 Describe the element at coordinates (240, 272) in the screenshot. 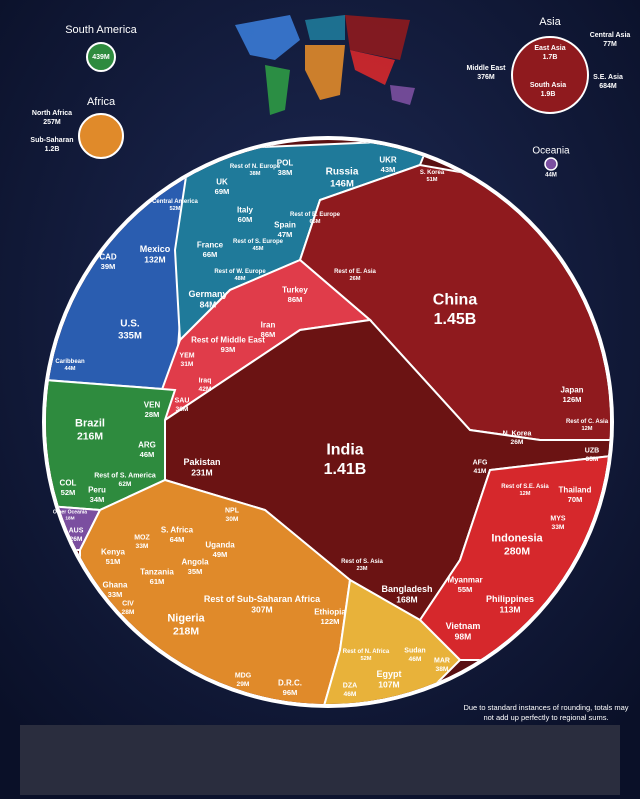

I see `cell-name: Rest of W. Europe` at that location.